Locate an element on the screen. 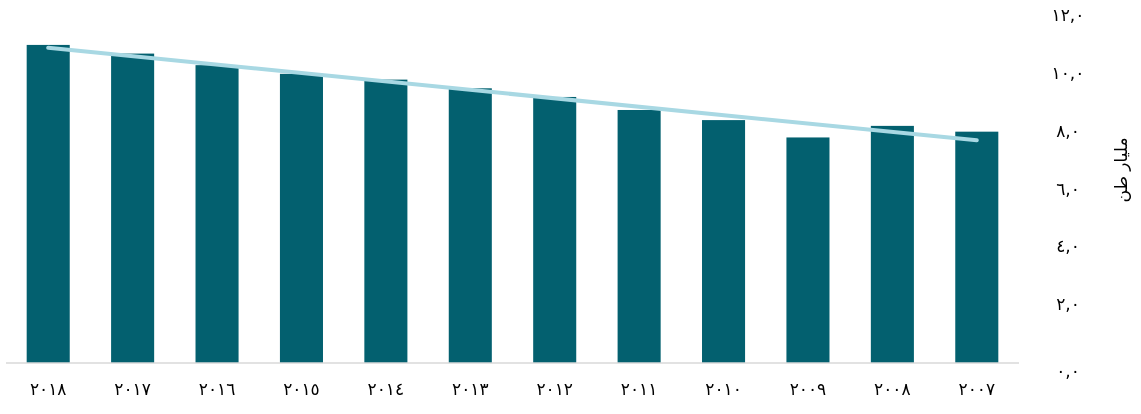  x-tick-label: ٢٠١٠ is located at coordinates (723, 389).